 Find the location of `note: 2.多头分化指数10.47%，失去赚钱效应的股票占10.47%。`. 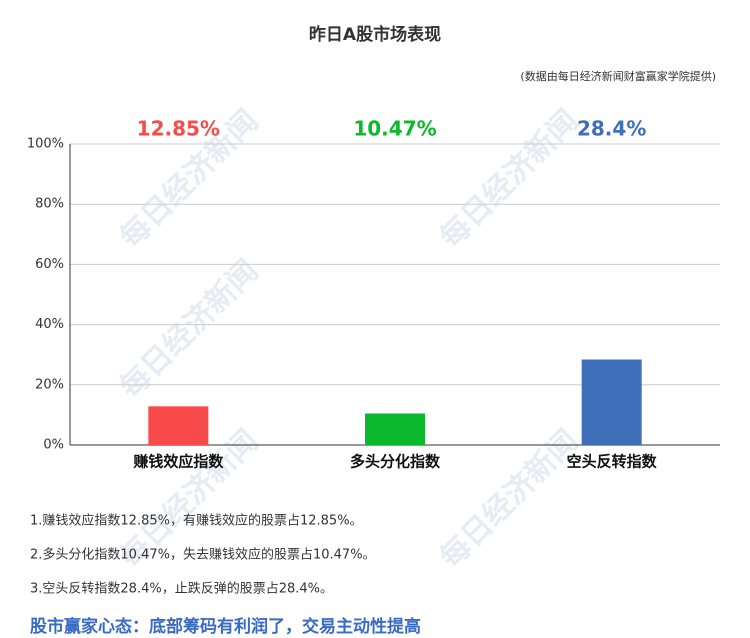

note: 2.多头分化指数10.47%，失去赚钱效应的股票占10.47%。 is located at coordinates (203, 555).